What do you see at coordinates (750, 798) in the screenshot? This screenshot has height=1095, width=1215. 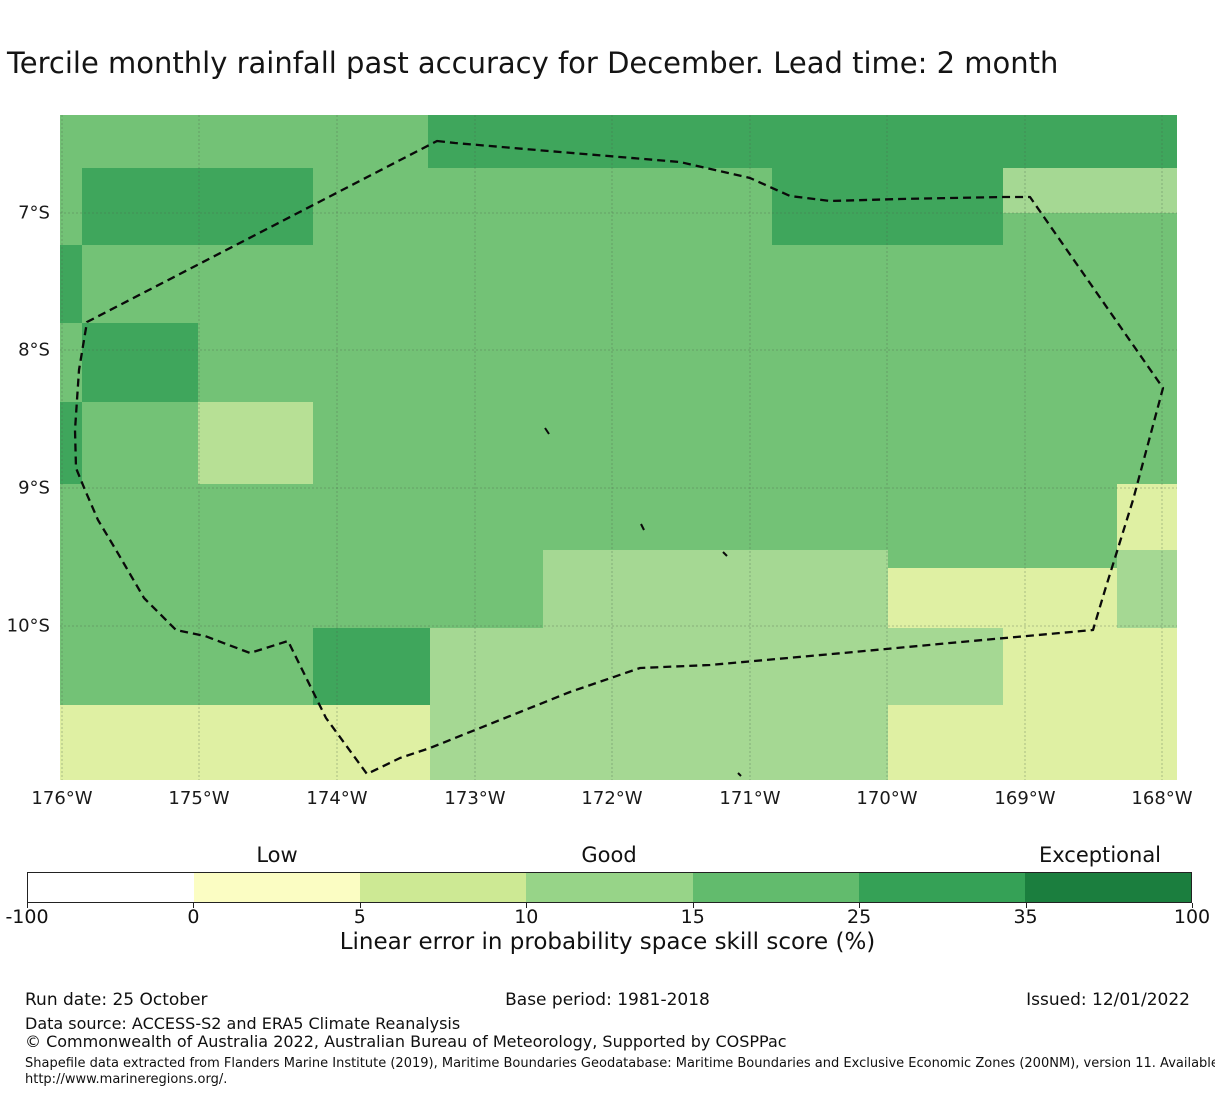 I see `x-axis-tick-label: 171°W` at bounding box center [750, 798].